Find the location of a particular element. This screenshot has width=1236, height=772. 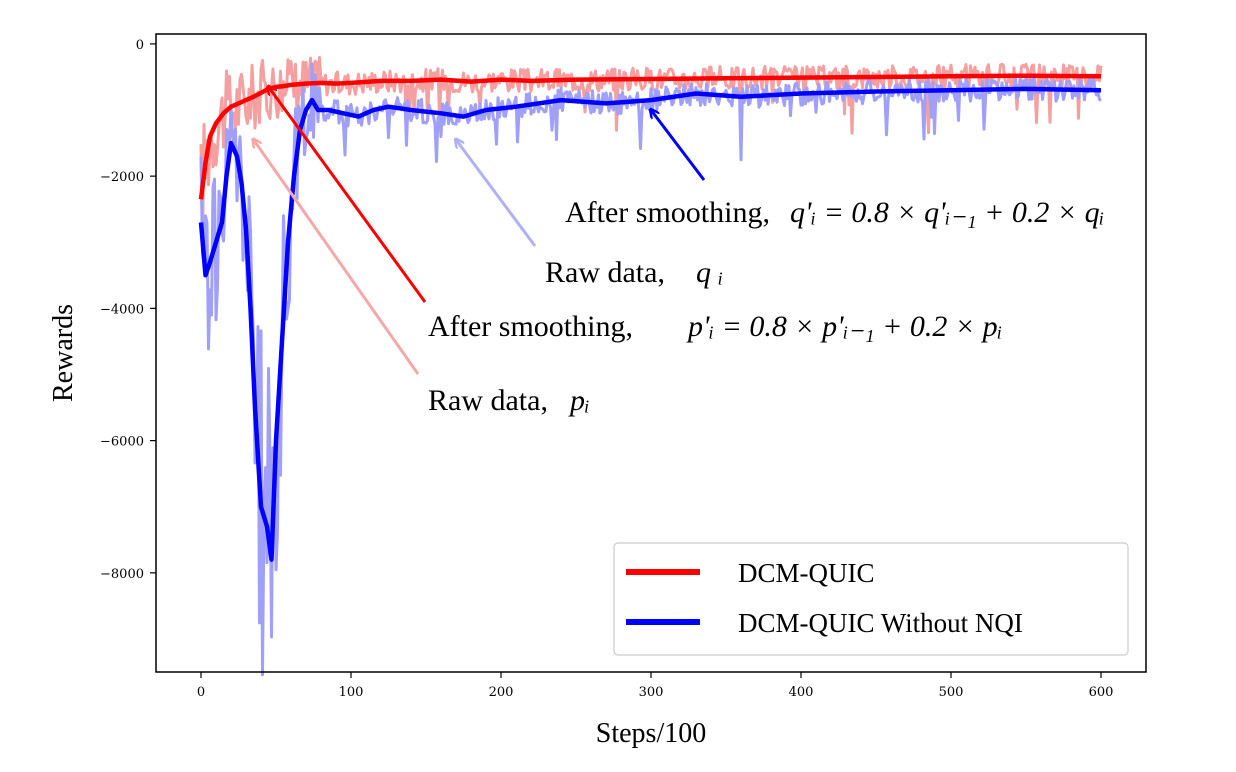

x-tick-label: 600 is located at coordinates (1101, 692).